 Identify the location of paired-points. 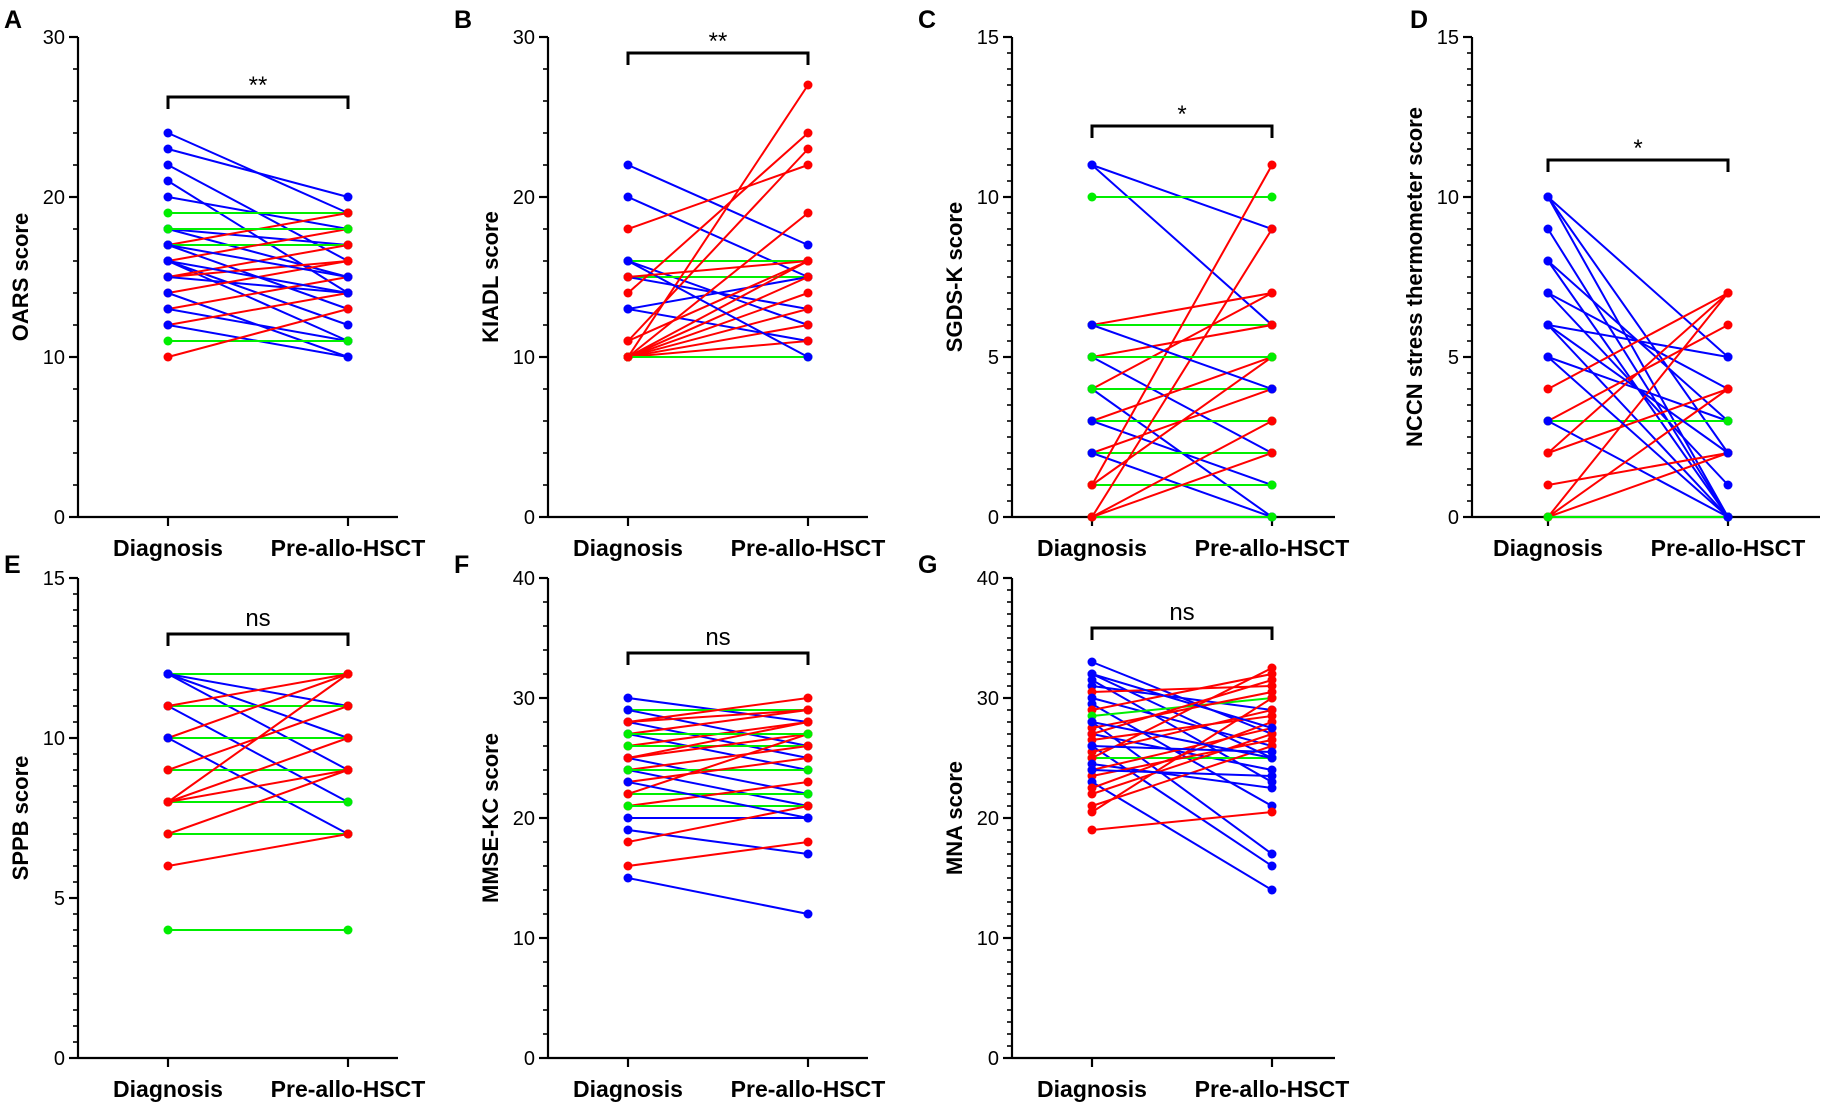
(258, 245).